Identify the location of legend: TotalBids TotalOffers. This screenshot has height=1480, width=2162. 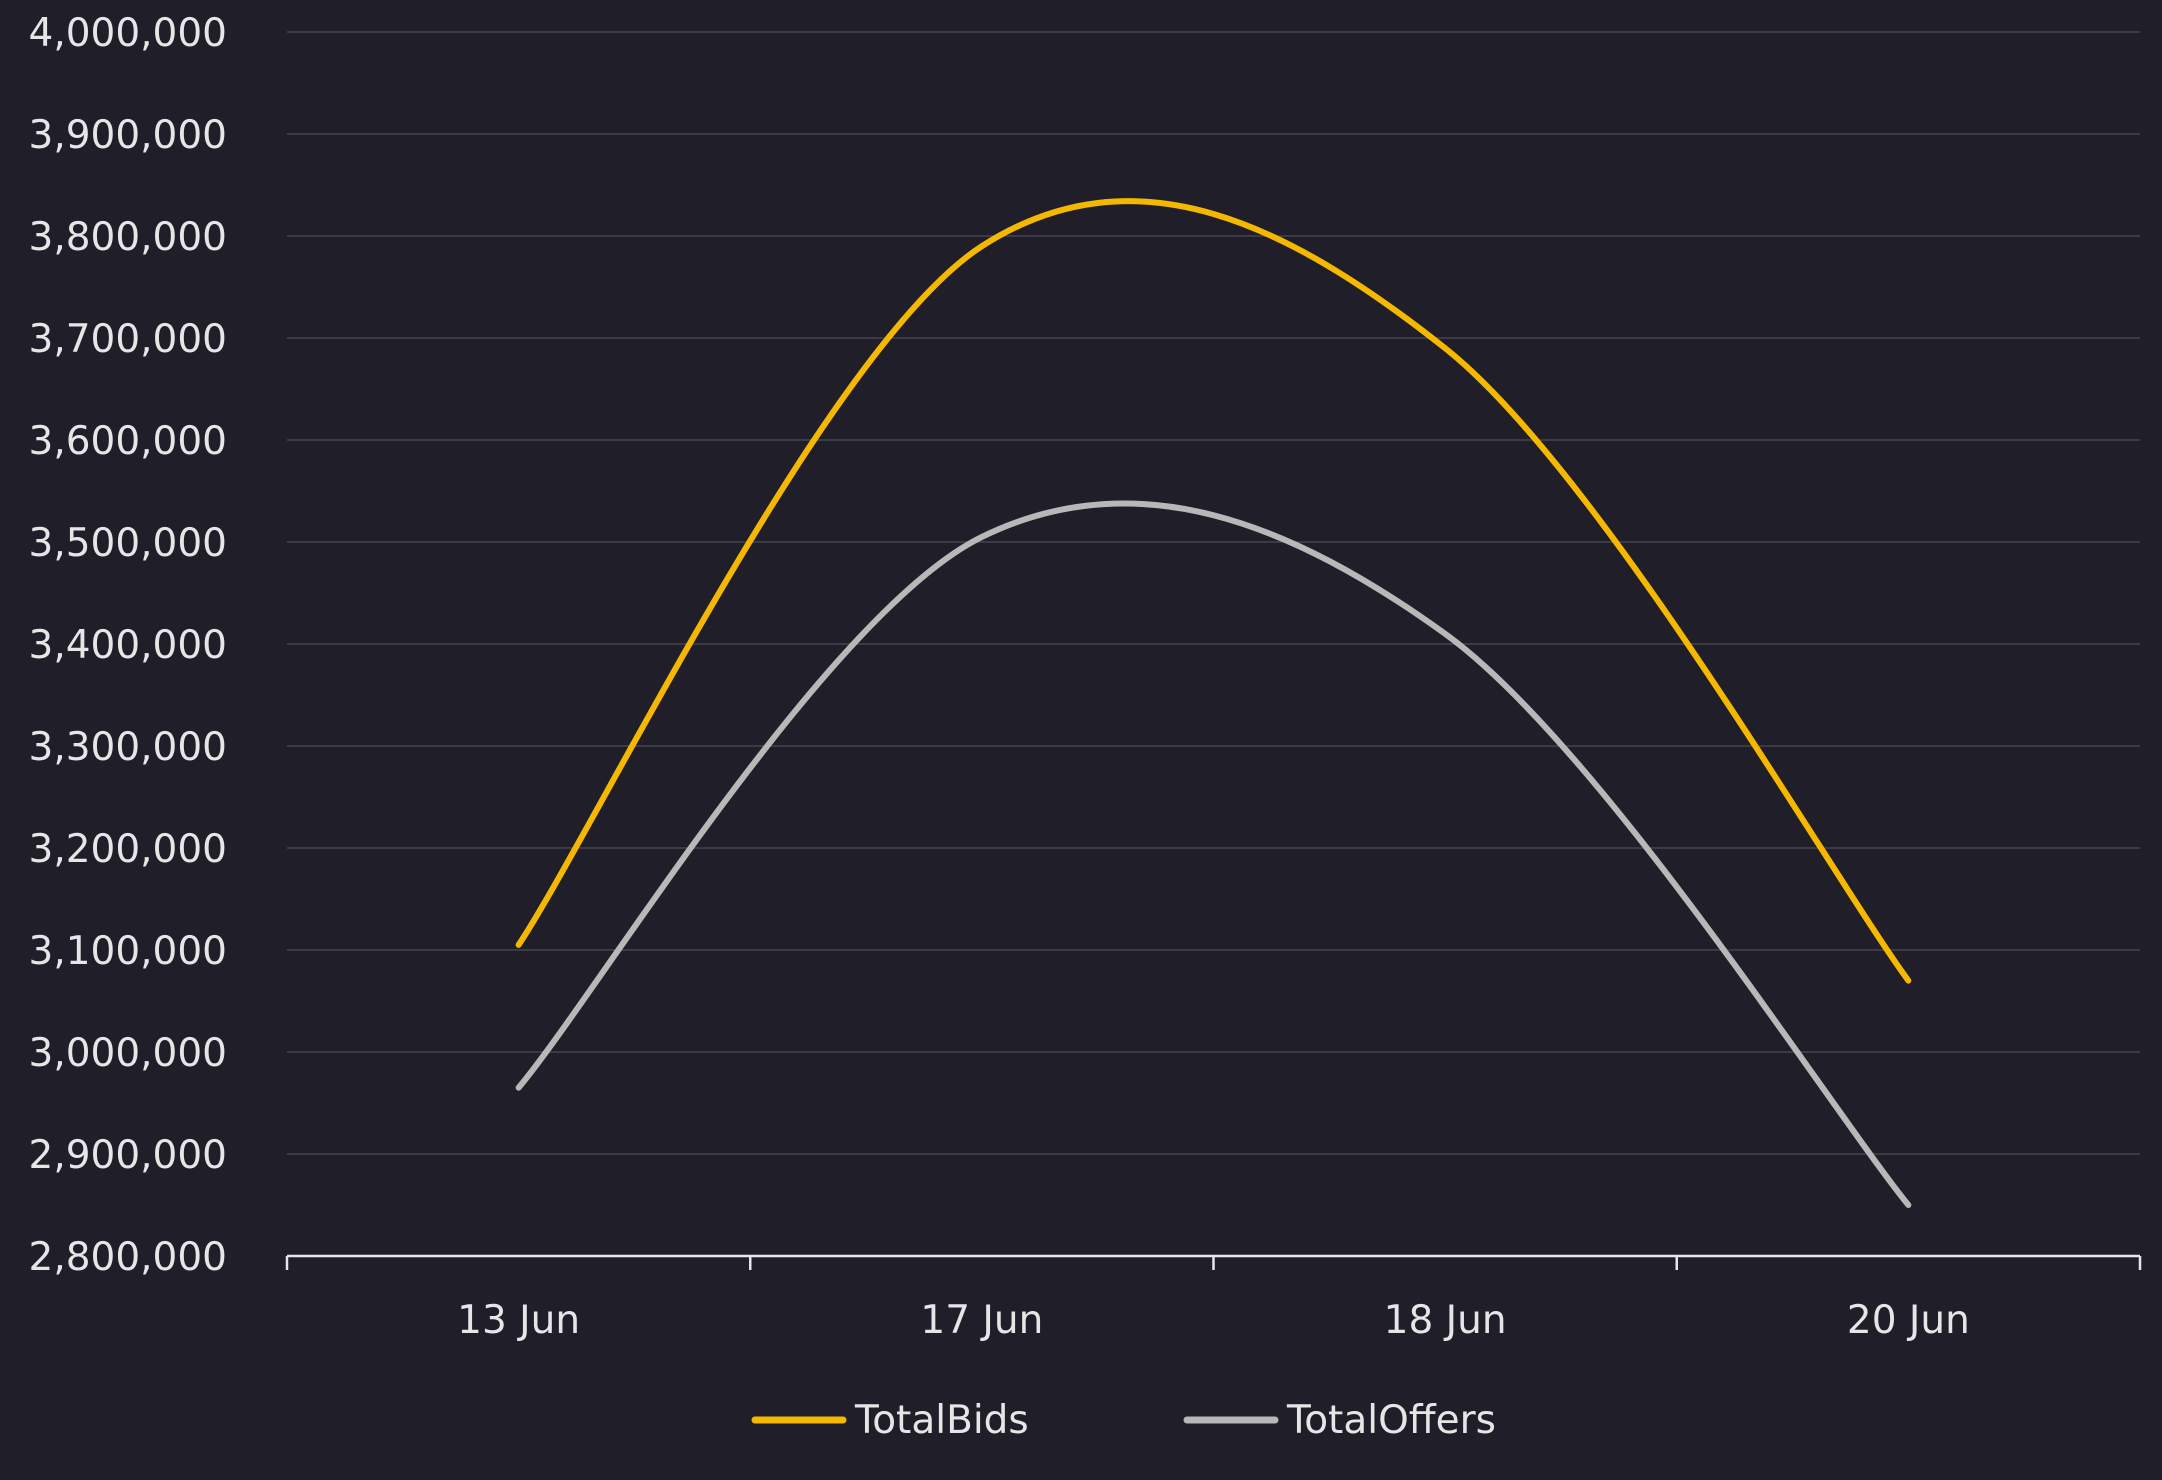
(1123, 1420).